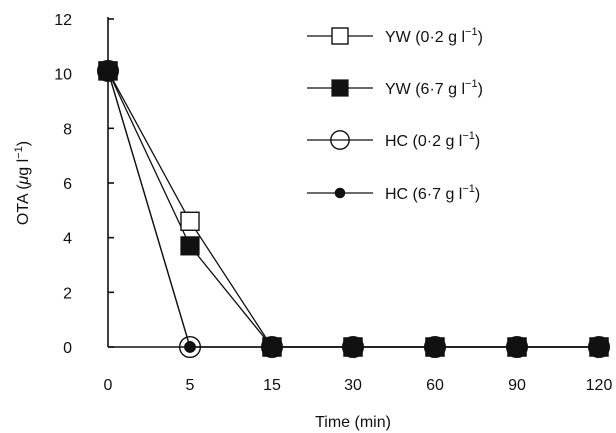 This screenshot has width=616, height=433. What do you see at coordinates (67, 184) in the screenshot?
I see `y-tick-label: 6` at bounding box center [67, 184].